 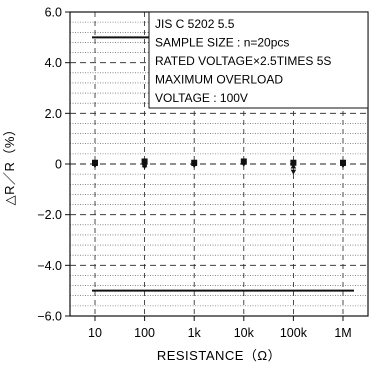 What do you see at coordinates (201, 98) in the screenshot?
I see `legend-line: VOLTAGE : 100V` at bounding box center [201, 98].